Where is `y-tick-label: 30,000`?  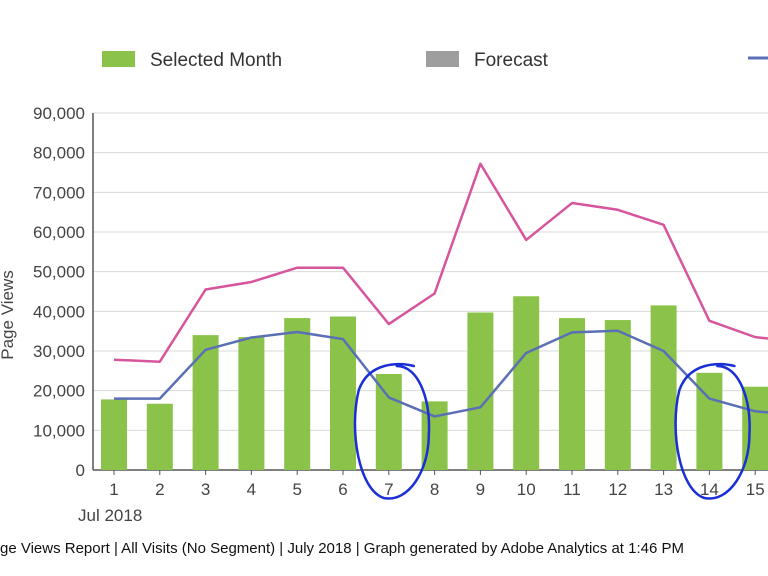 y-tick-label: 30,000 is located at coordinates (59, 351).